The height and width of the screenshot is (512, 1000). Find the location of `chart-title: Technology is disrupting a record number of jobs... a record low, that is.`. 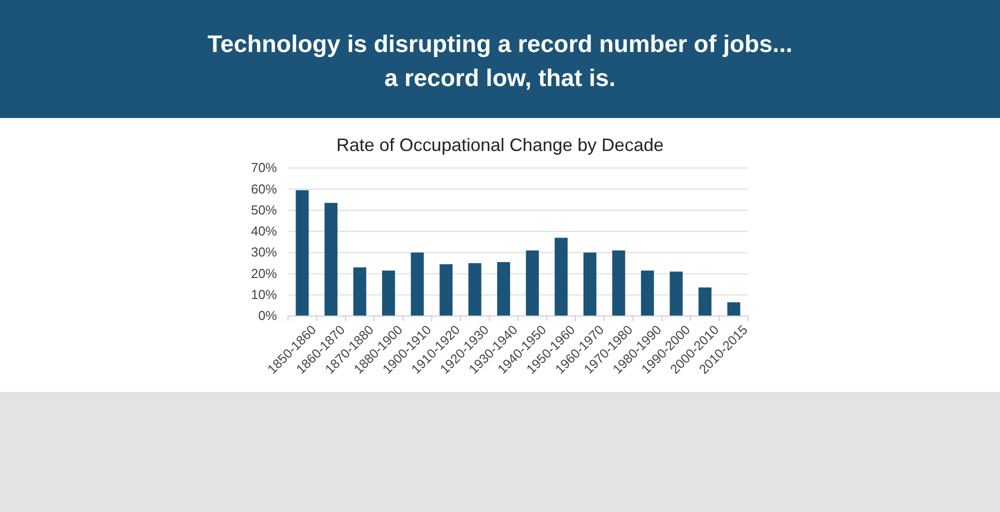

chart-title: Technology is disrupting a record number of jobs... a record low, that is. is located at coordinates (500, 61).